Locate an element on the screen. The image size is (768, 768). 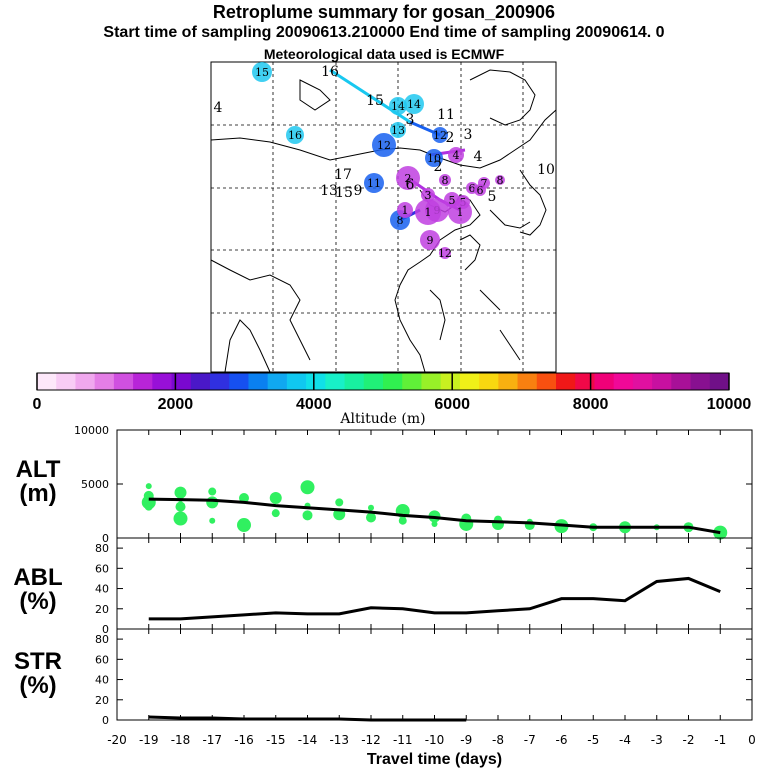
x-tick-label: -17 is located at coordinates (212, 740).